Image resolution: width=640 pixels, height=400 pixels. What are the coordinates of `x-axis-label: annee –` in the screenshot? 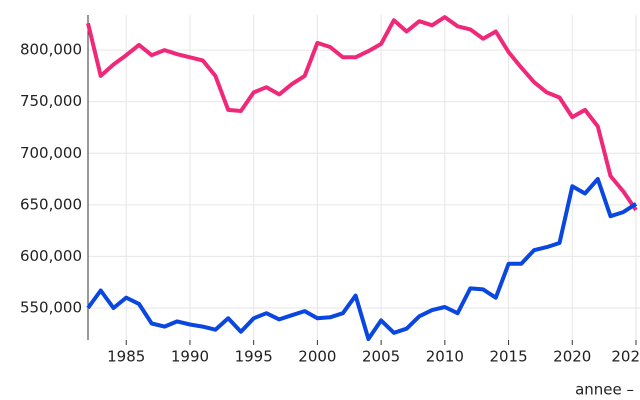 It's located at (604, 390).